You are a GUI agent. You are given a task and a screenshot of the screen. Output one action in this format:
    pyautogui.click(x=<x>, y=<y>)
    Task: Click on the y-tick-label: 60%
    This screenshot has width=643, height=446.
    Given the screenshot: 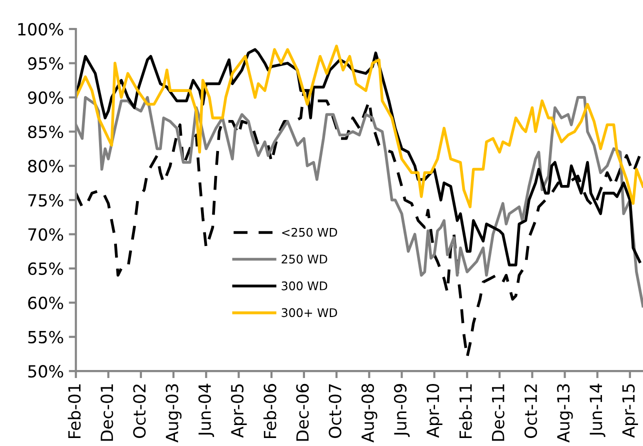 What is the action you would take?
    pyautogui.click(x=46, y=303)
    